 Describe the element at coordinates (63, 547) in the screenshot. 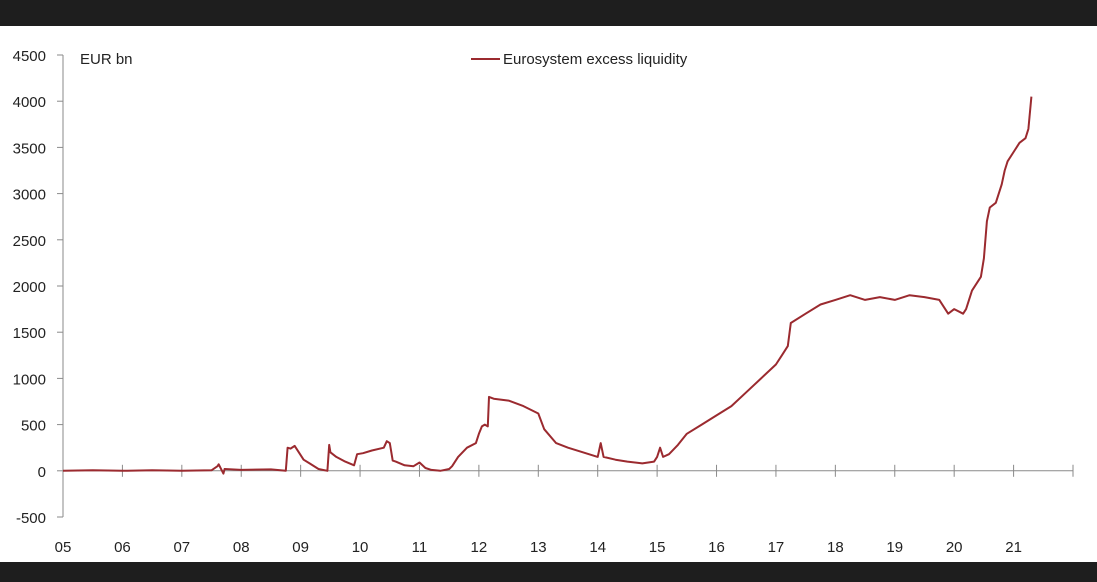

I see `x-tick-label: 05` at that location.